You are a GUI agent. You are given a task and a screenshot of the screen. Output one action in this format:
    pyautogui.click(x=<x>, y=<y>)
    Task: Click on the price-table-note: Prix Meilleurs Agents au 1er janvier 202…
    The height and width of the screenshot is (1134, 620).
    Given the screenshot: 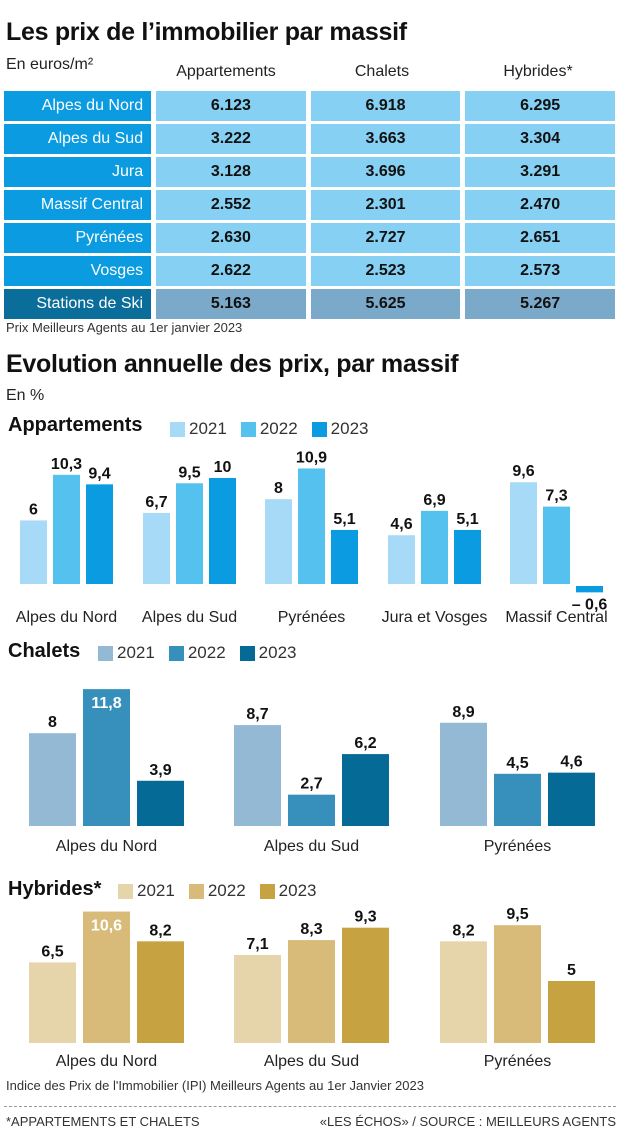 What is the action you would take?
    pyautogui.click(x=124, y=327)
    